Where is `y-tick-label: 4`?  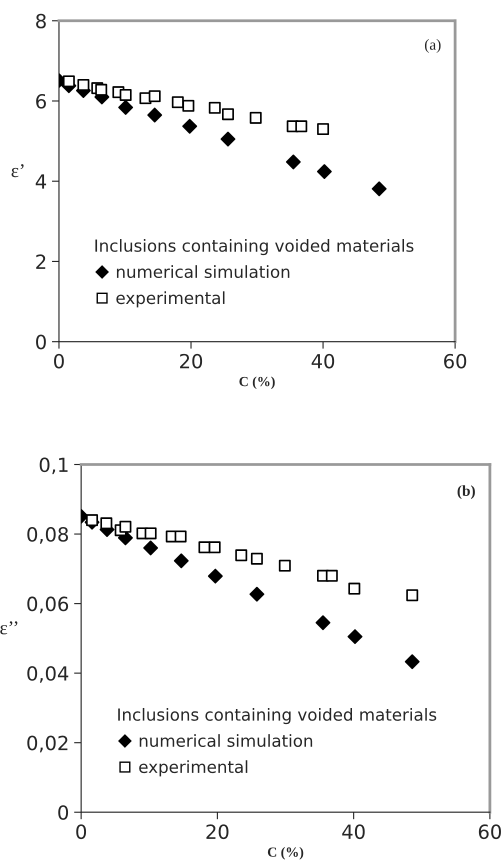 y-tick-label: 4 is located at coordinates (41, 181).